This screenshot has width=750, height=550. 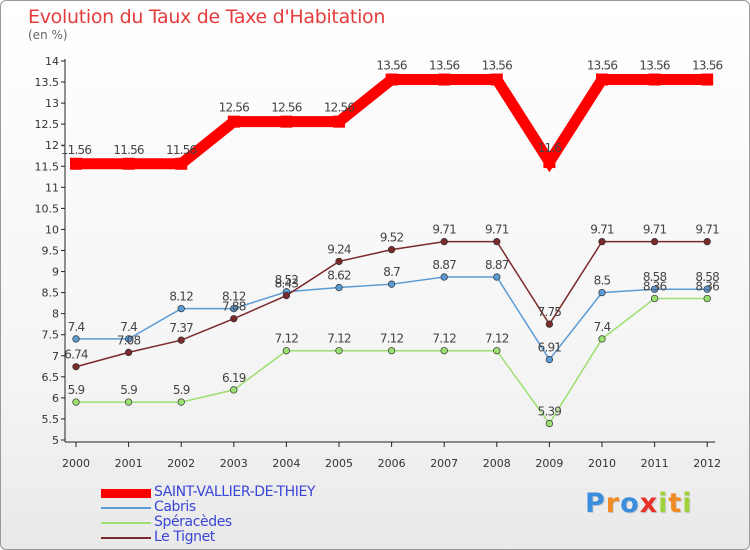 I want to click on x-tick-label-5: 2005, so click(x=339, y=463).